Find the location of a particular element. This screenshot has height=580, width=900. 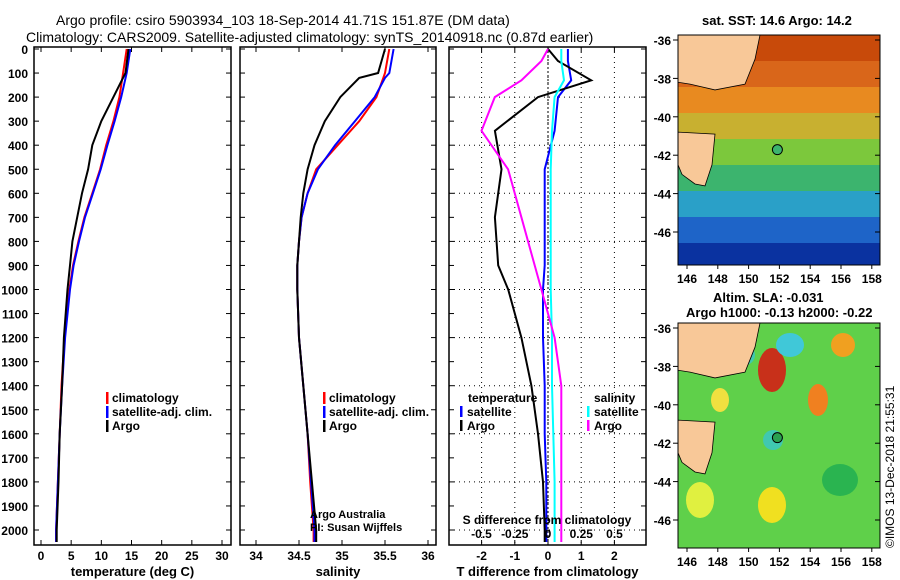

series-line-salinity-satellite is located at coordinates (557, 295).